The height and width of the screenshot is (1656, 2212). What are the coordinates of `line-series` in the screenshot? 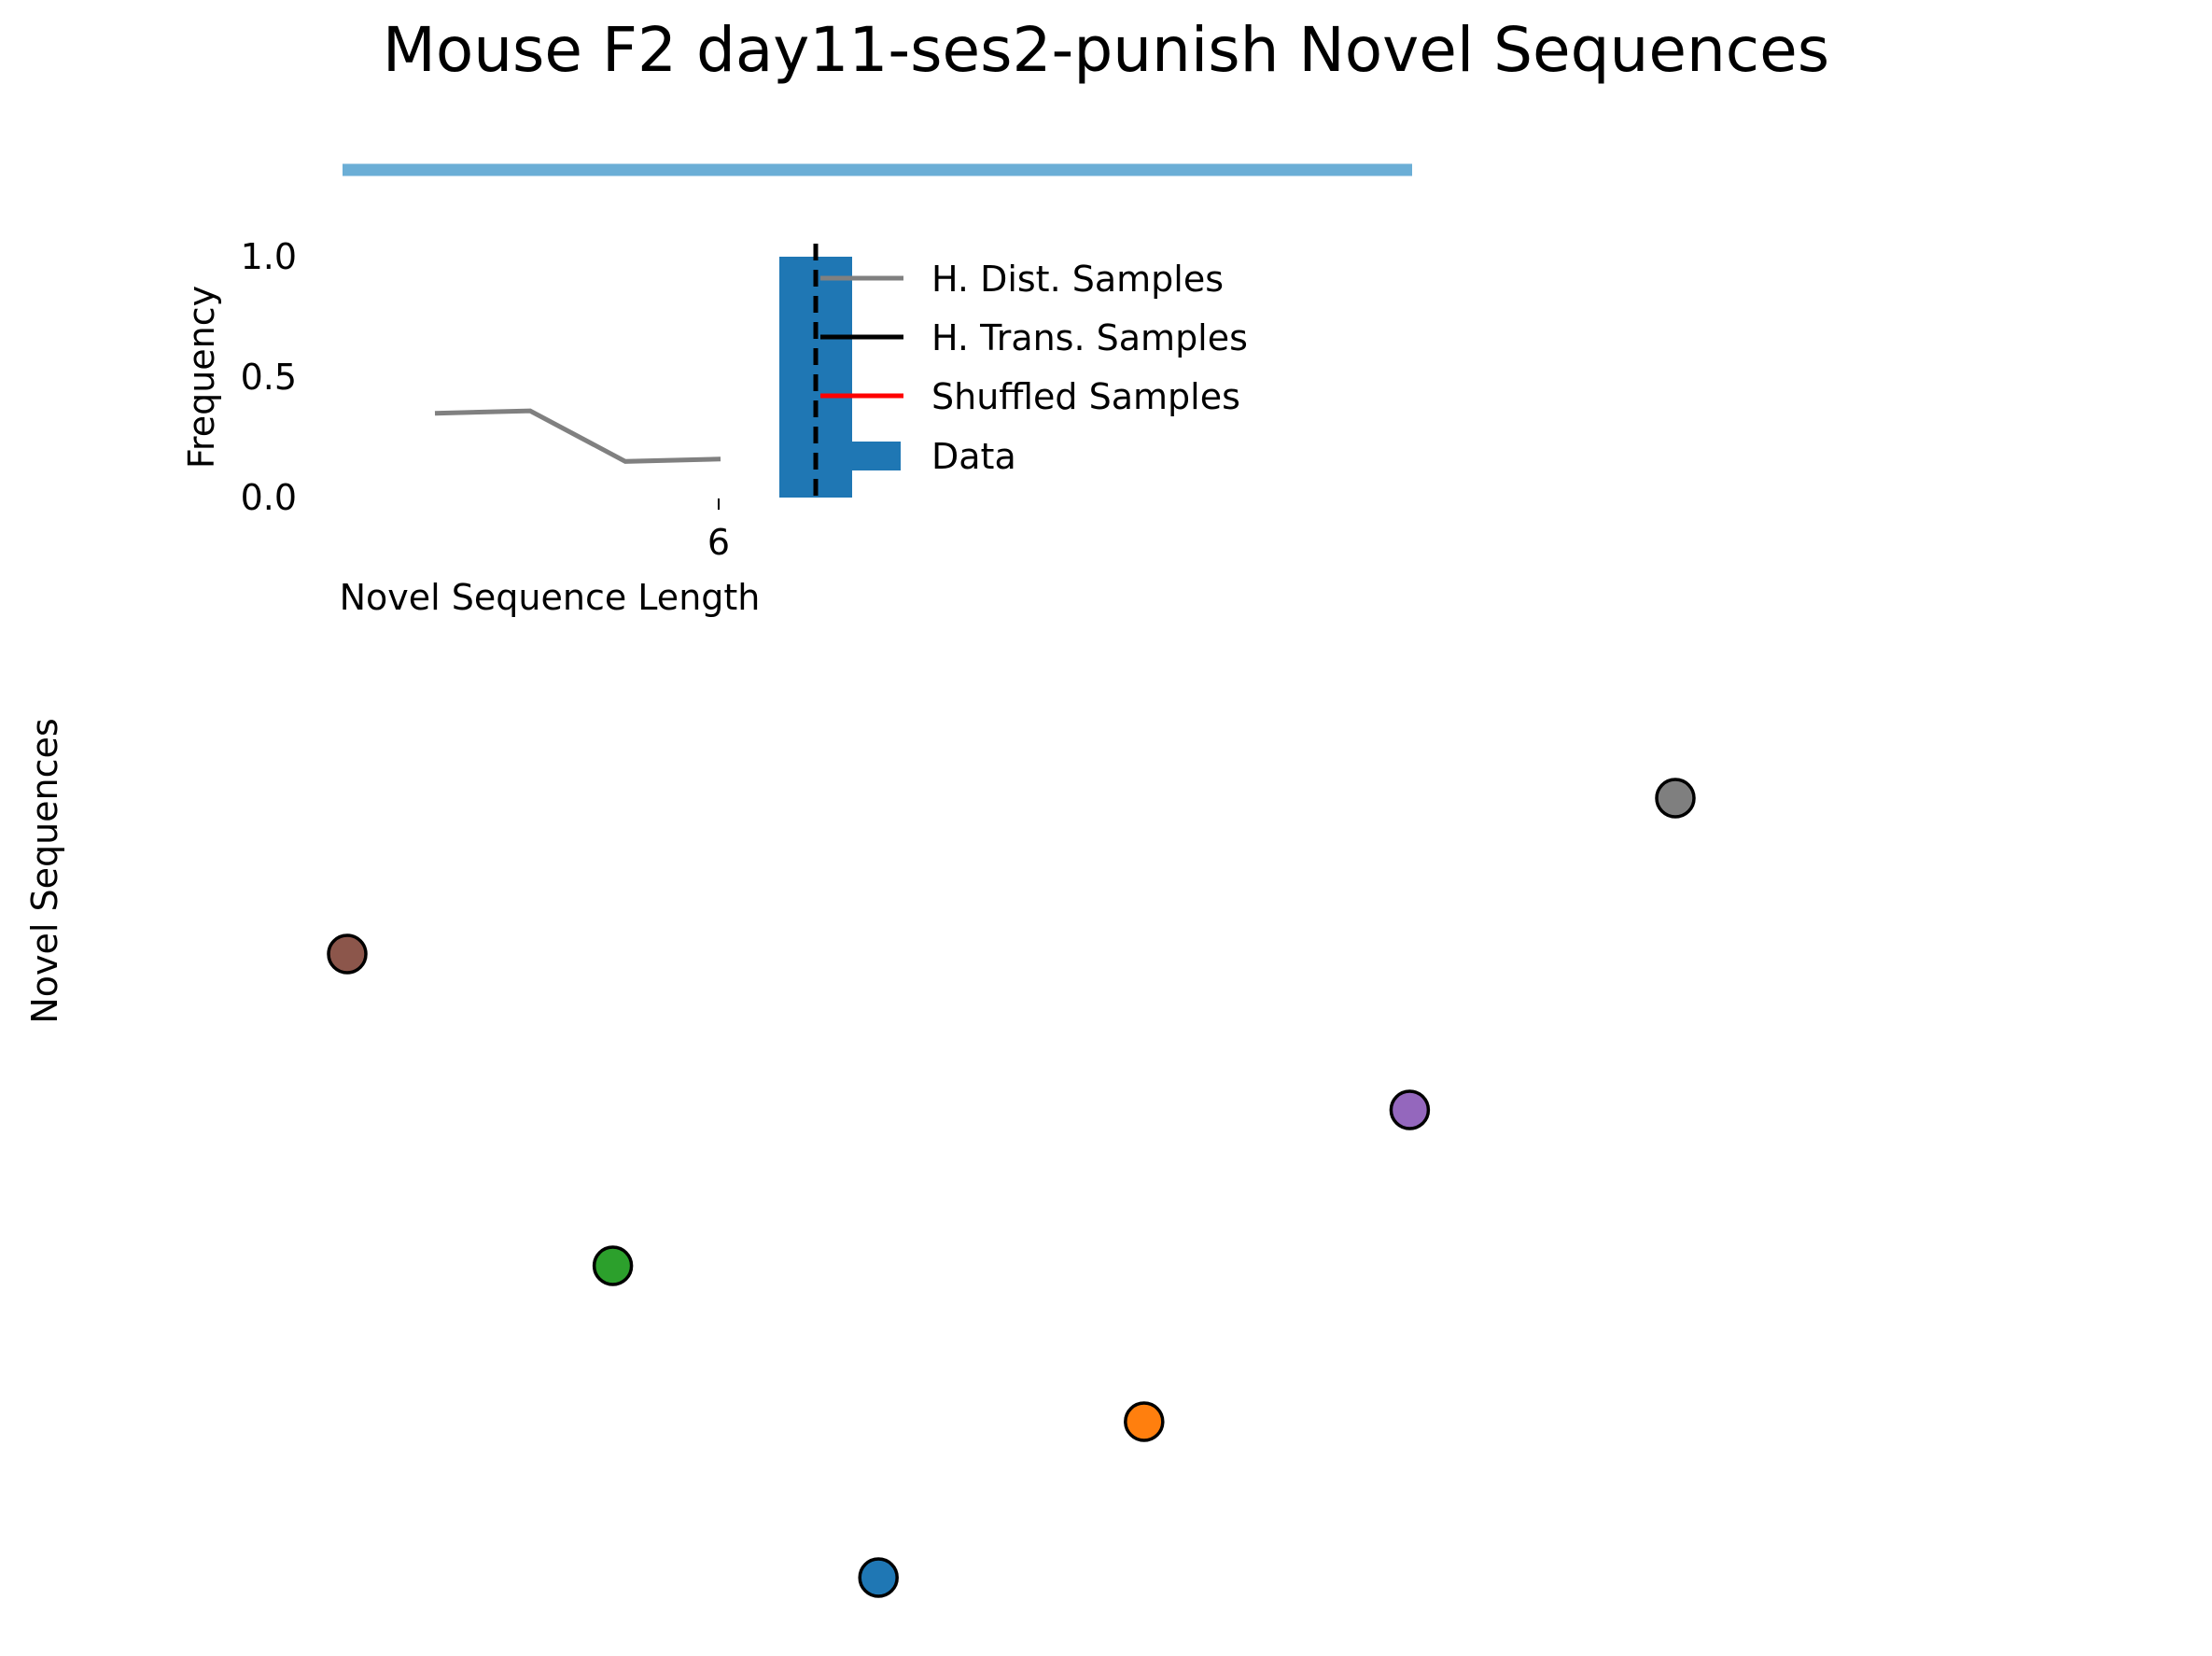 It's located at (577, 436).